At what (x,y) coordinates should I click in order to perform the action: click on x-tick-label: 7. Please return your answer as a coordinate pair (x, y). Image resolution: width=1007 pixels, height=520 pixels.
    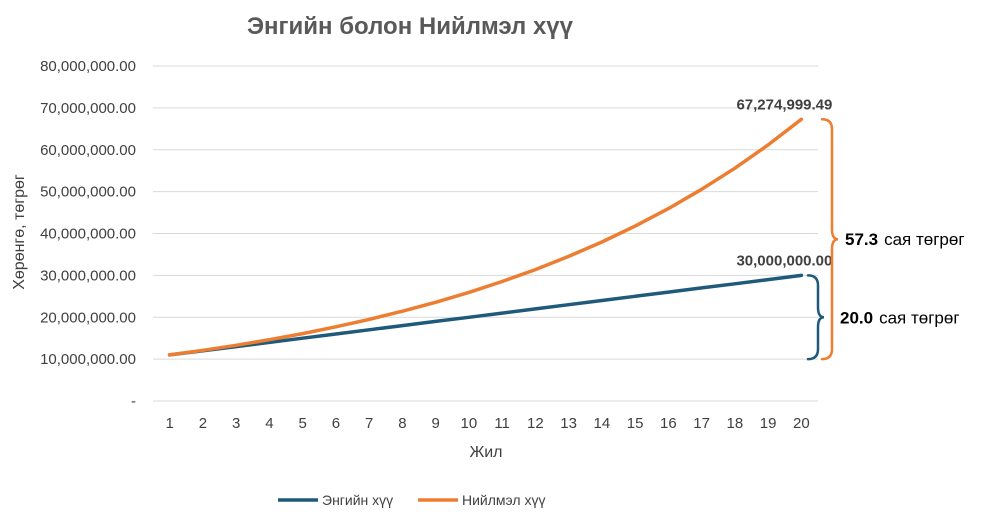
    Looking at the image, I should click on (369, 423).